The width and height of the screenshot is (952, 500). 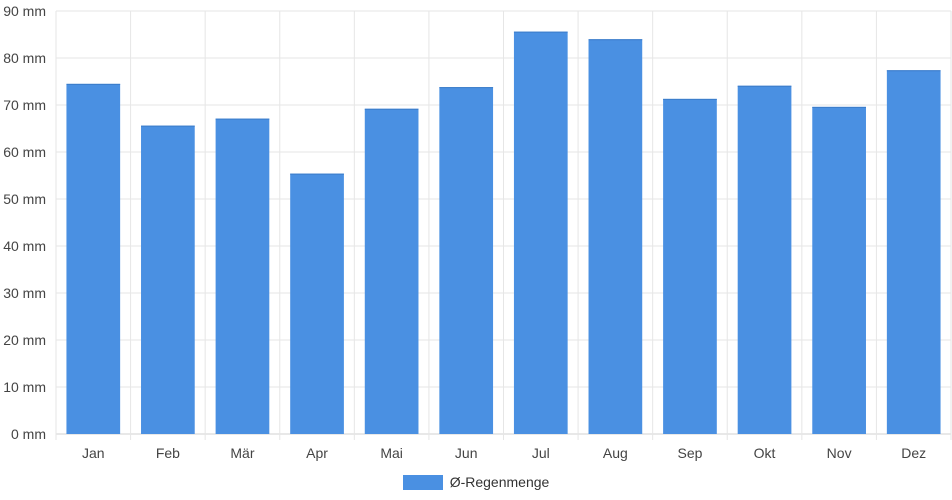 I want to click on bar-aug, so click(x=615, y=236).